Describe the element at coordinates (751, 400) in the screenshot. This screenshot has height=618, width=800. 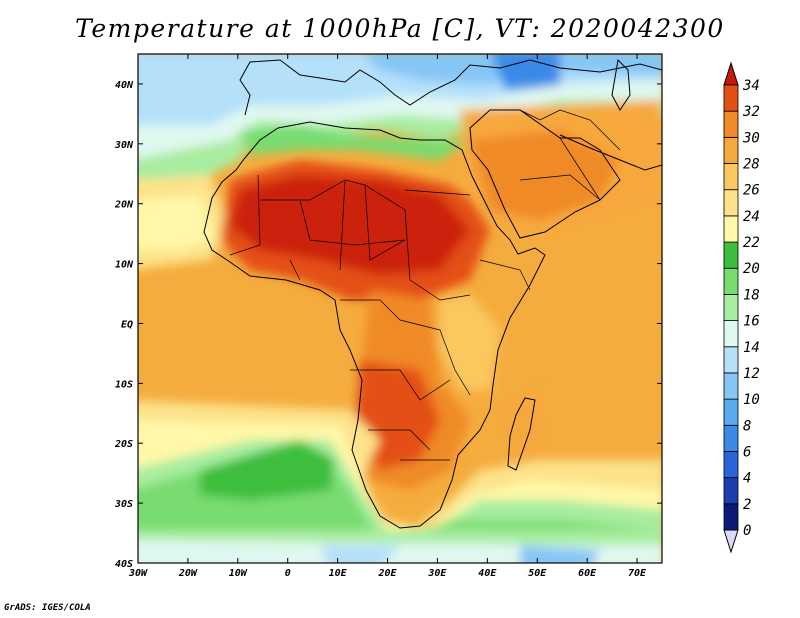
I see `colorbar-label: 10` at that location.